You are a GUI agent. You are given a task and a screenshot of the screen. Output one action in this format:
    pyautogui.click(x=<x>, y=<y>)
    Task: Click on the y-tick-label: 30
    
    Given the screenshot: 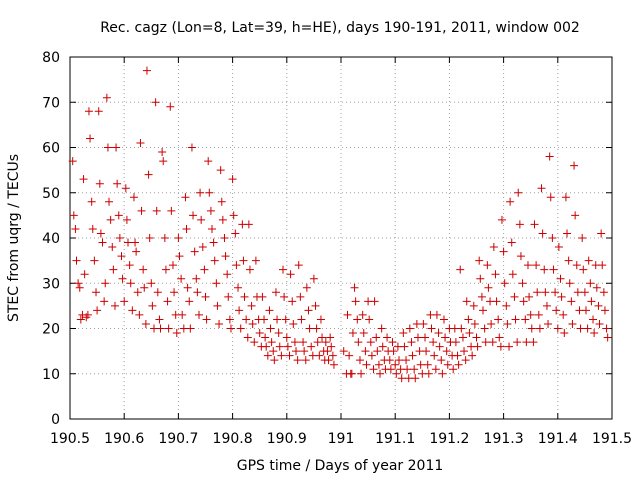 What is the action you would take?
    pyautogui.click(x=51, y=284)
    